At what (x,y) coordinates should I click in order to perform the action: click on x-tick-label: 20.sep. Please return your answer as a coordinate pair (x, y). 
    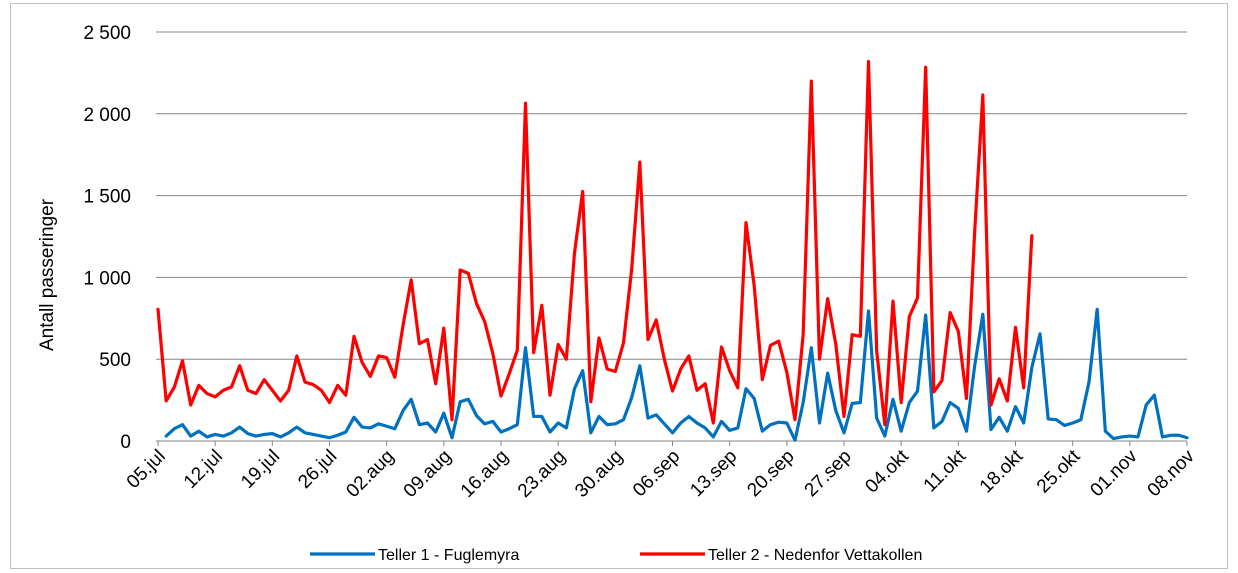
    Looking at the image, I should click on (770, 473).